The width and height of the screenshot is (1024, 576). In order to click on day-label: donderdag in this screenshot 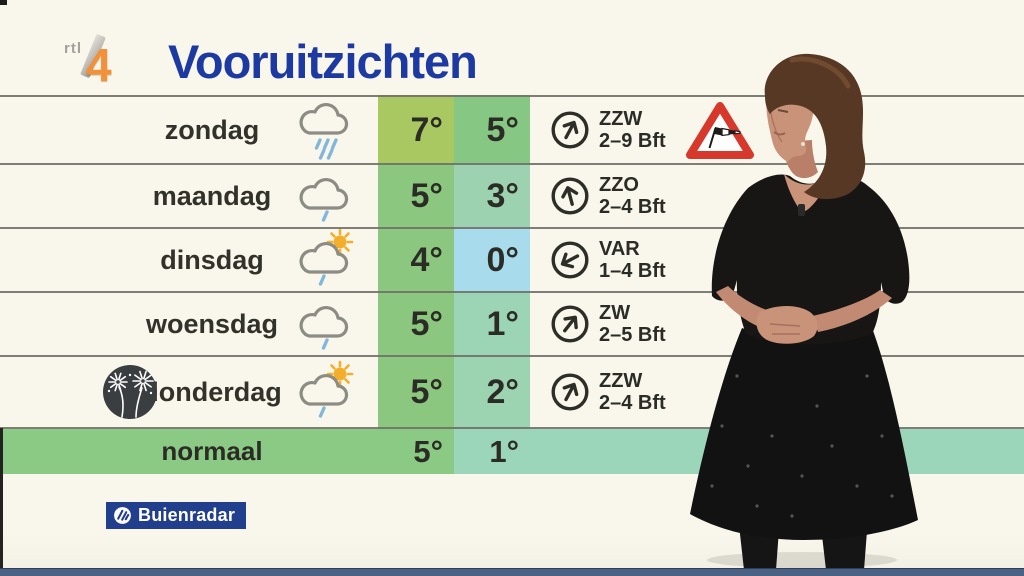, I will do `click(212, 391)`.